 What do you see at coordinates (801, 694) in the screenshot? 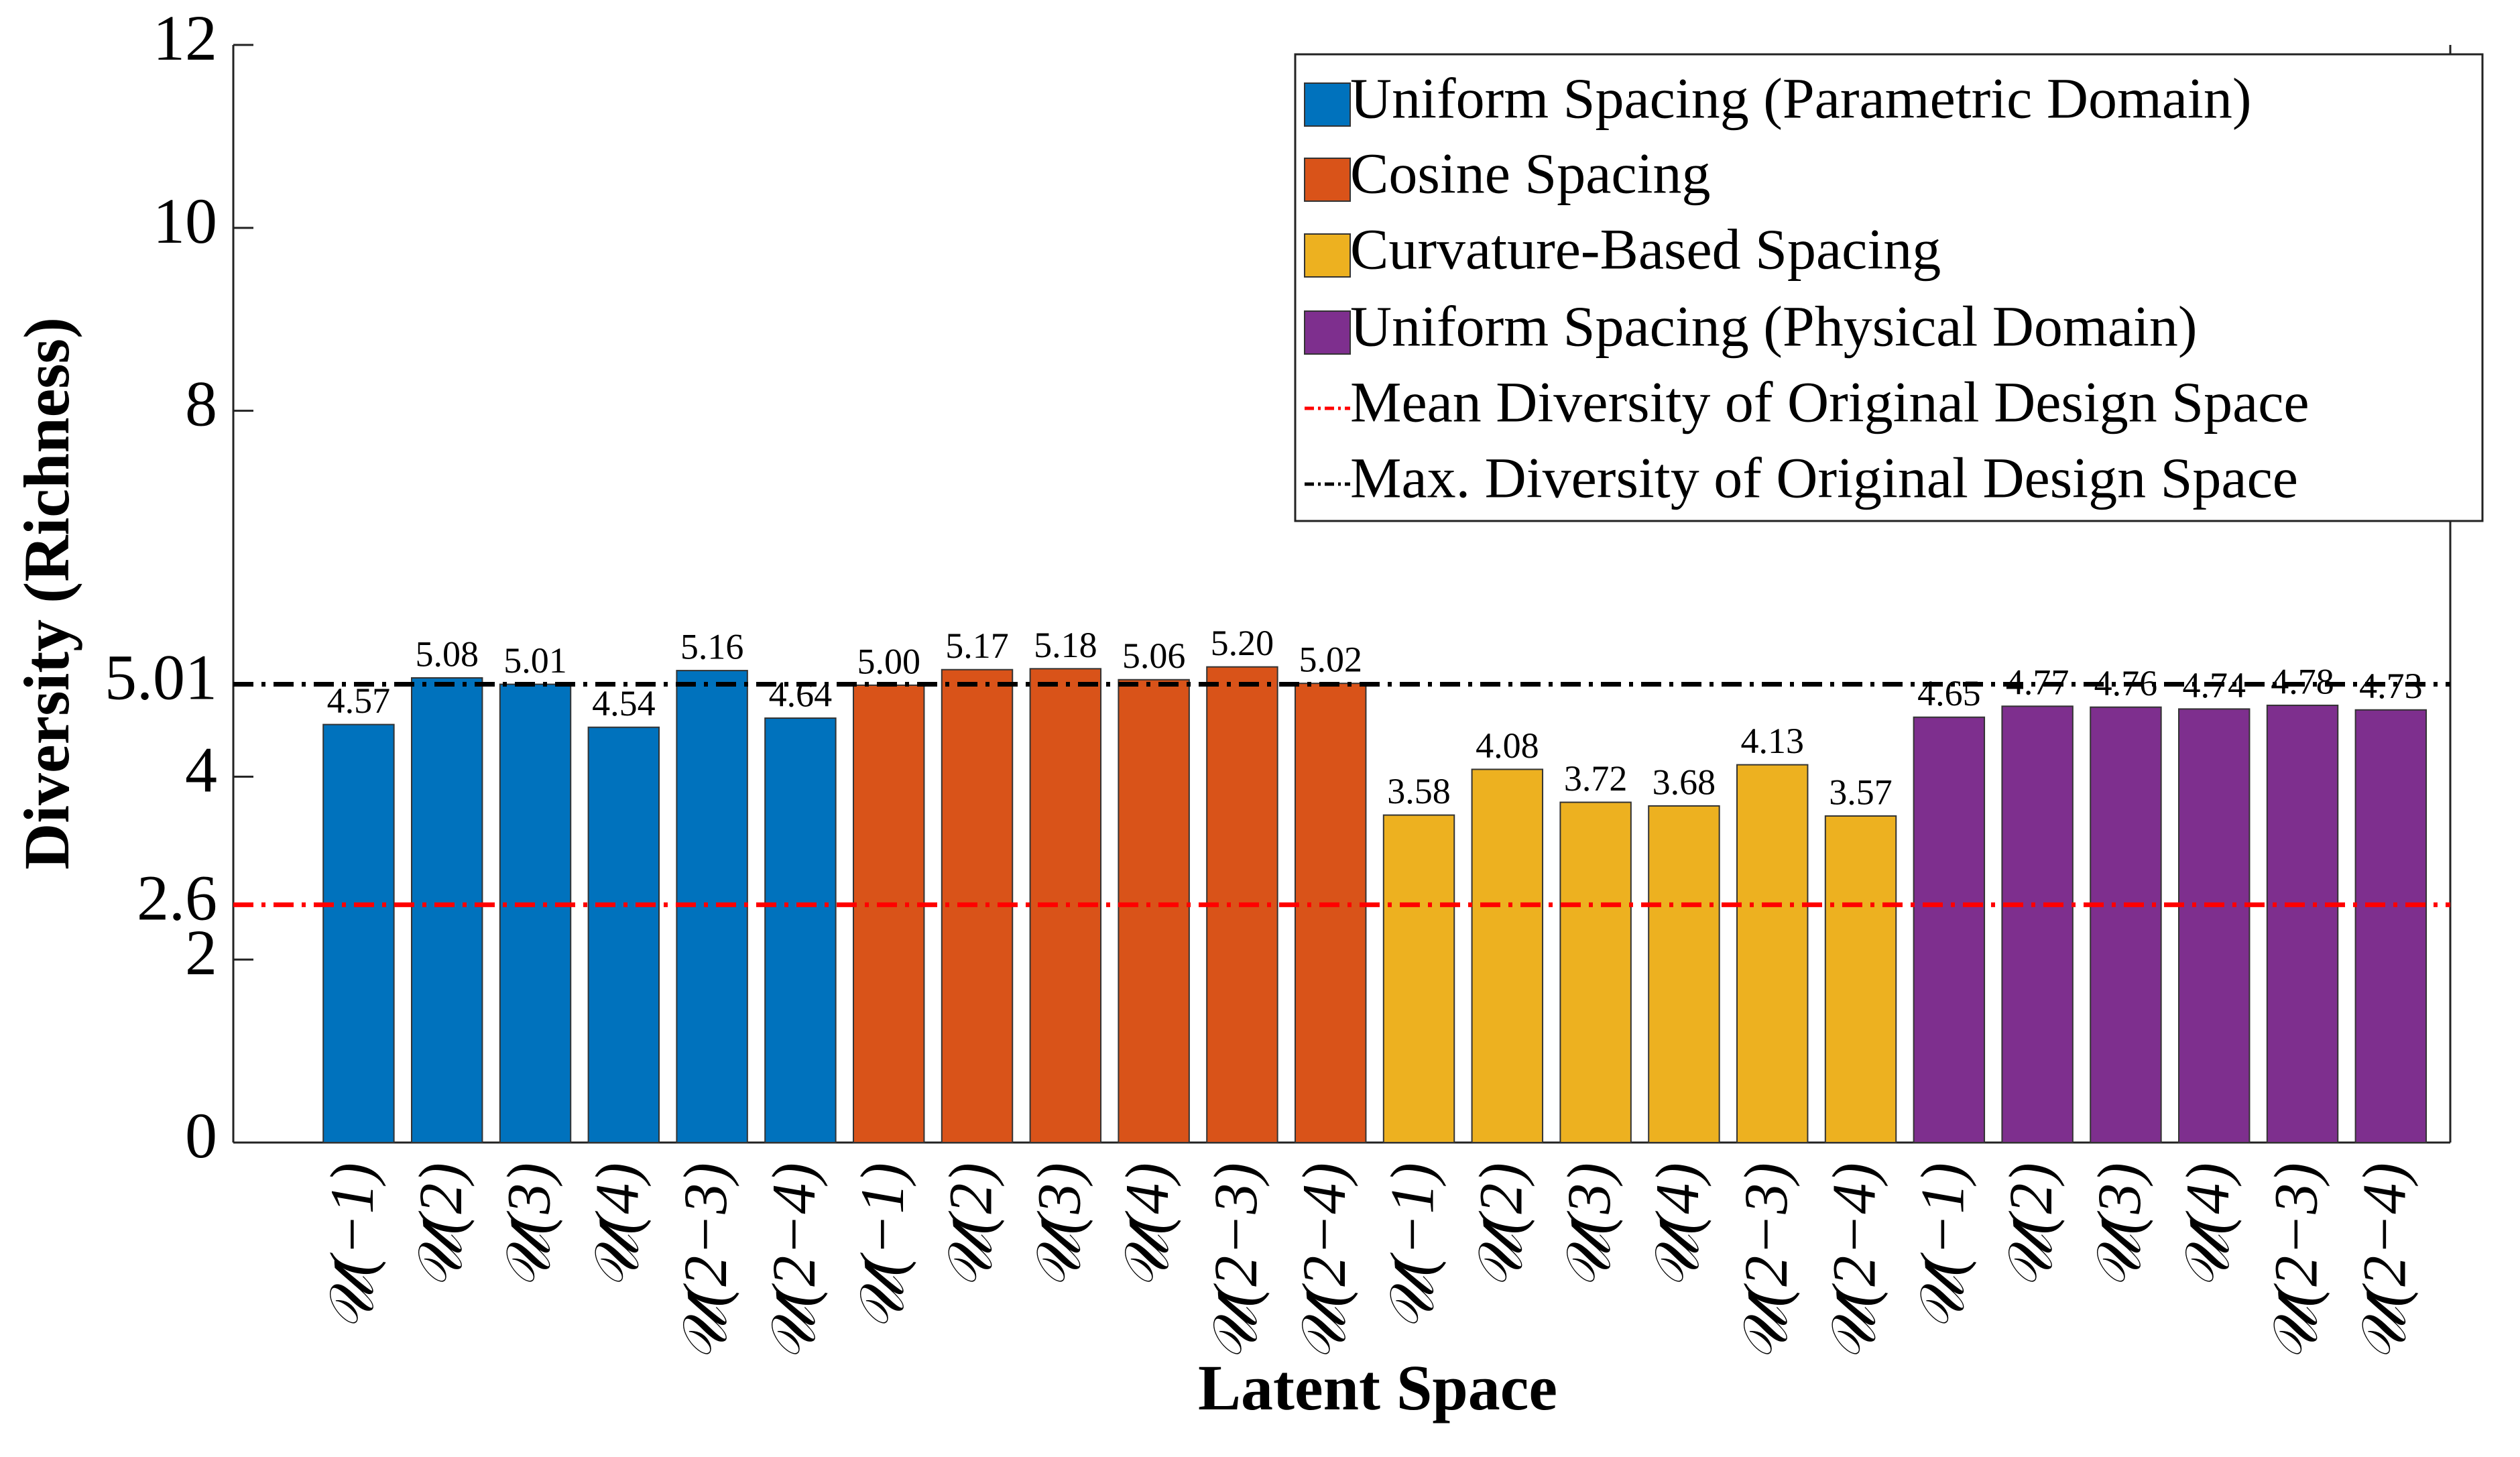
I see `value-label: 4.64` at bounding box center [801, 694].